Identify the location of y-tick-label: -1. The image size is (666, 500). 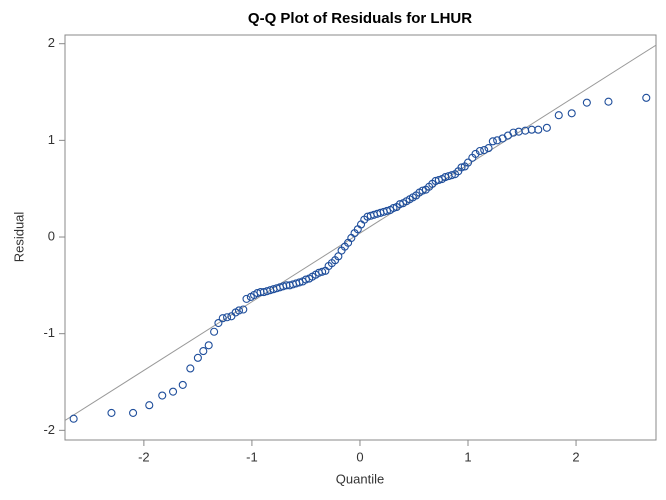
(49, 332).